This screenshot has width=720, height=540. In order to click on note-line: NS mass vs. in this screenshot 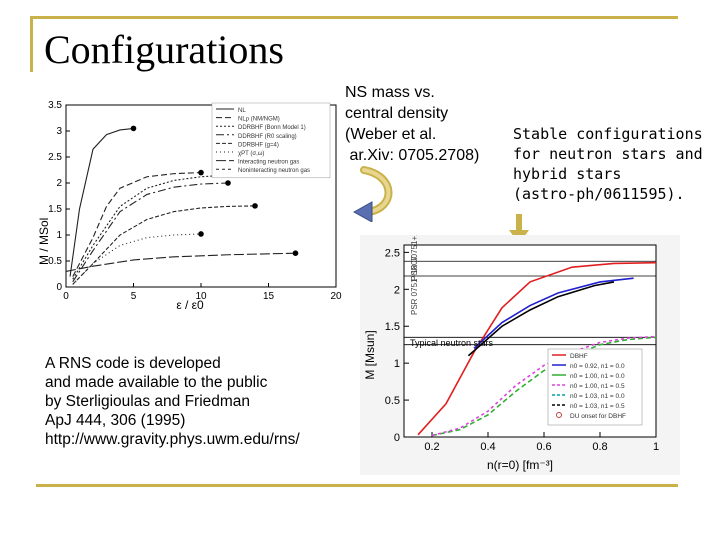, I will do `click(390, 92)`.